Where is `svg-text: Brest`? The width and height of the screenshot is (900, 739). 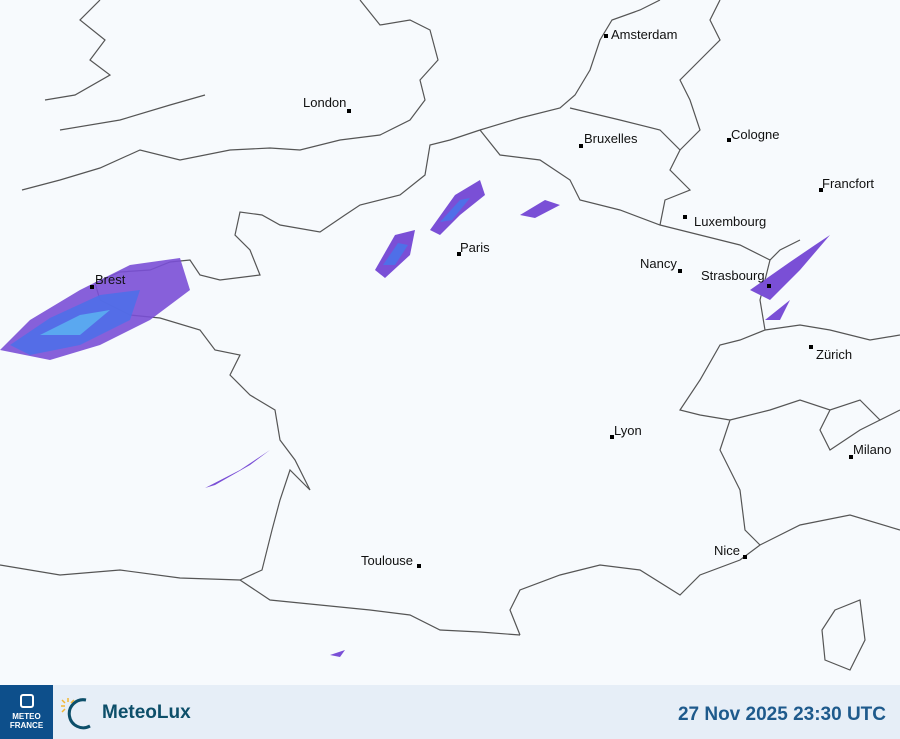 svg-text: Brest is located at coordinates (110, 279).